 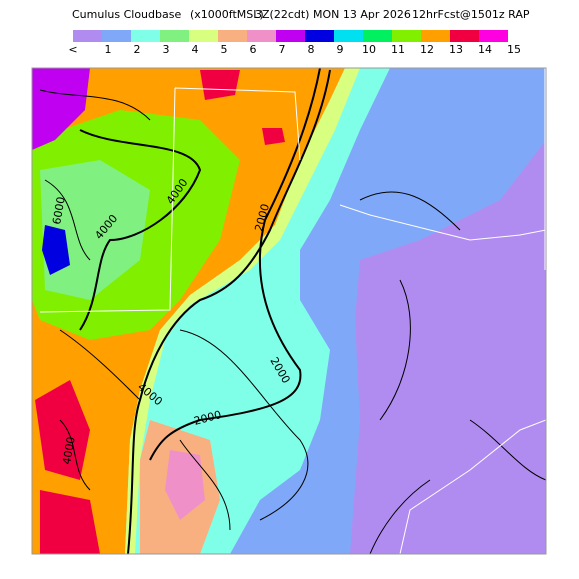 What do you see at coordinates (195, 49) in the screenshot?
I see `legend-label: 4` at bounding box center [195, 49].